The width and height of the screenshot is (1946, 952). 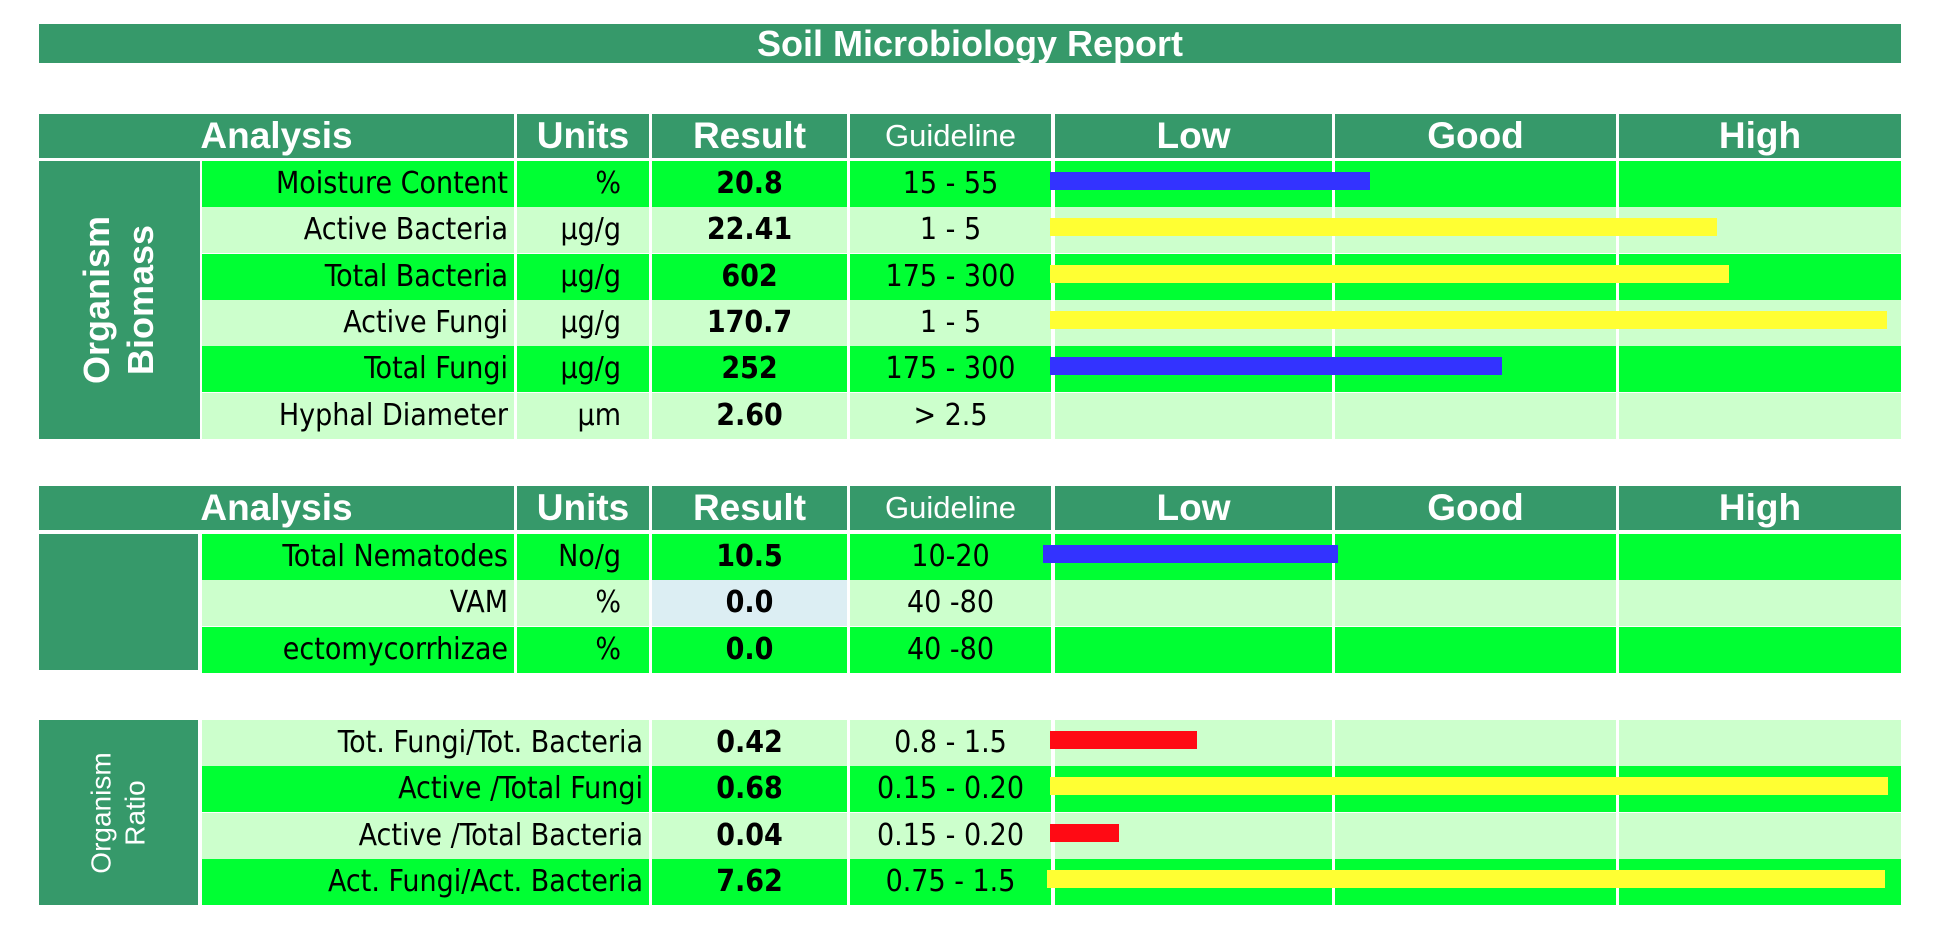 What do you see at coordinates (358, 603) in the screenshot?
I see `analysis-cell: VAM` at bounding box center [358, 603].